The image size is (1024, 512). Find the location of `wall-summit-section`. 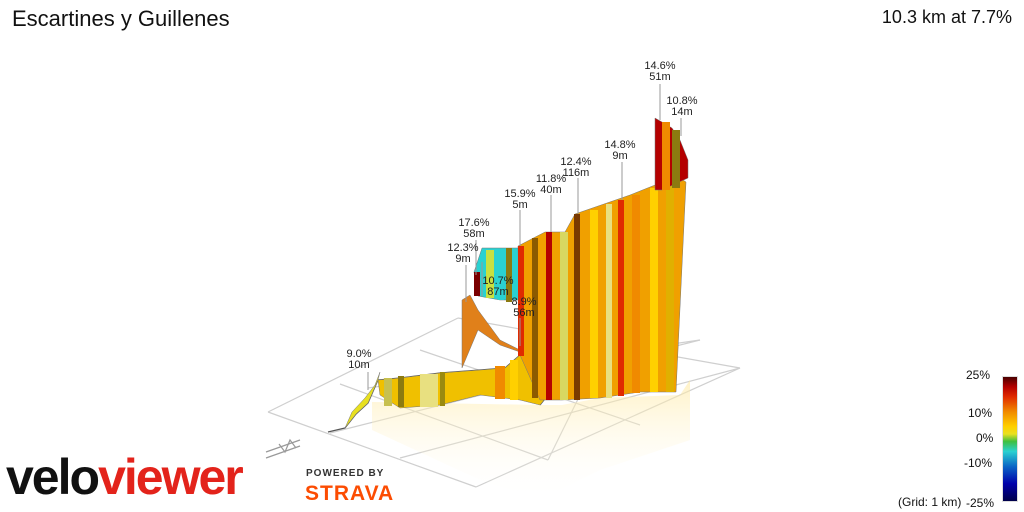

wall-summit-section is located at coordinates (671, 154).